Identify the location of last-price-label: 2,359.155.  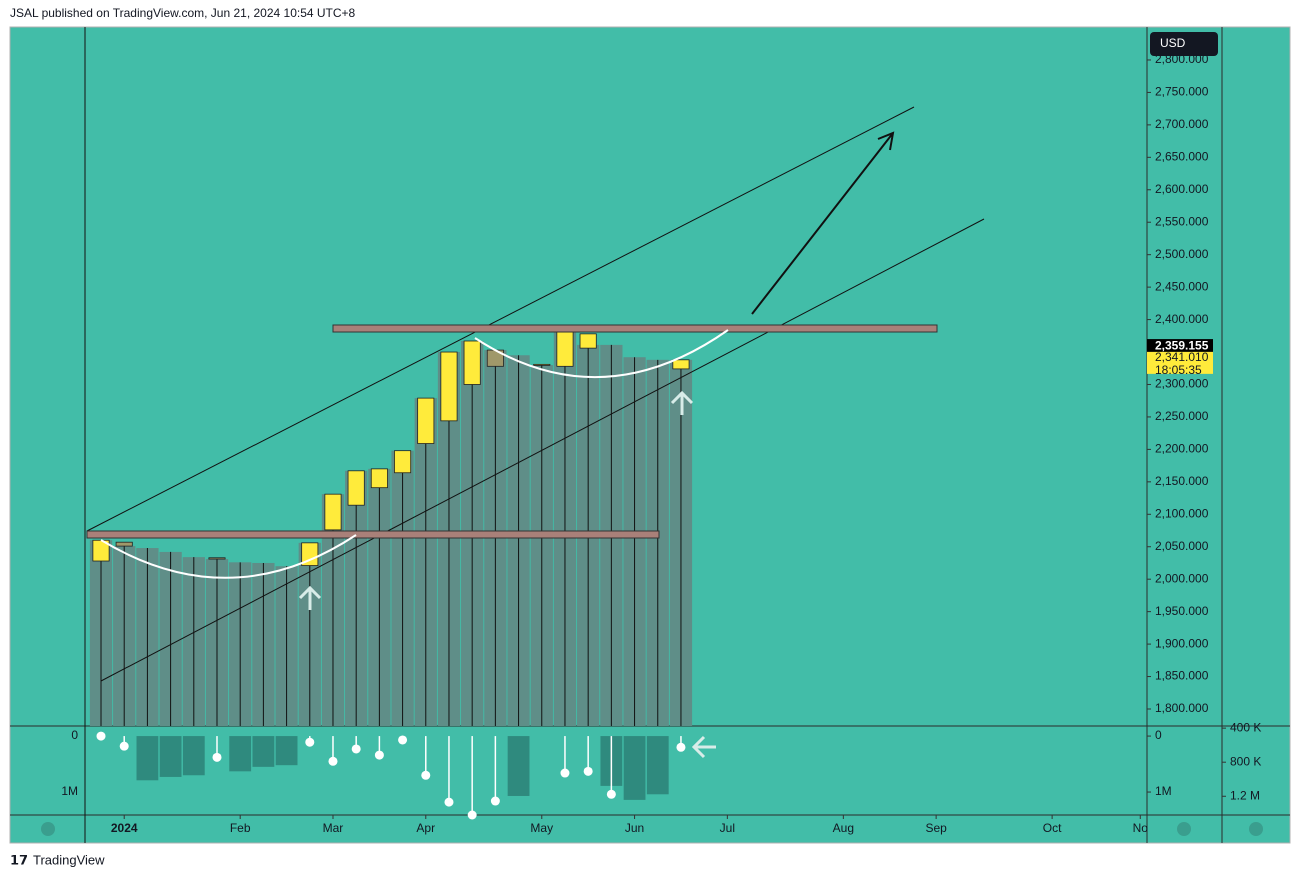
(1182, 345).